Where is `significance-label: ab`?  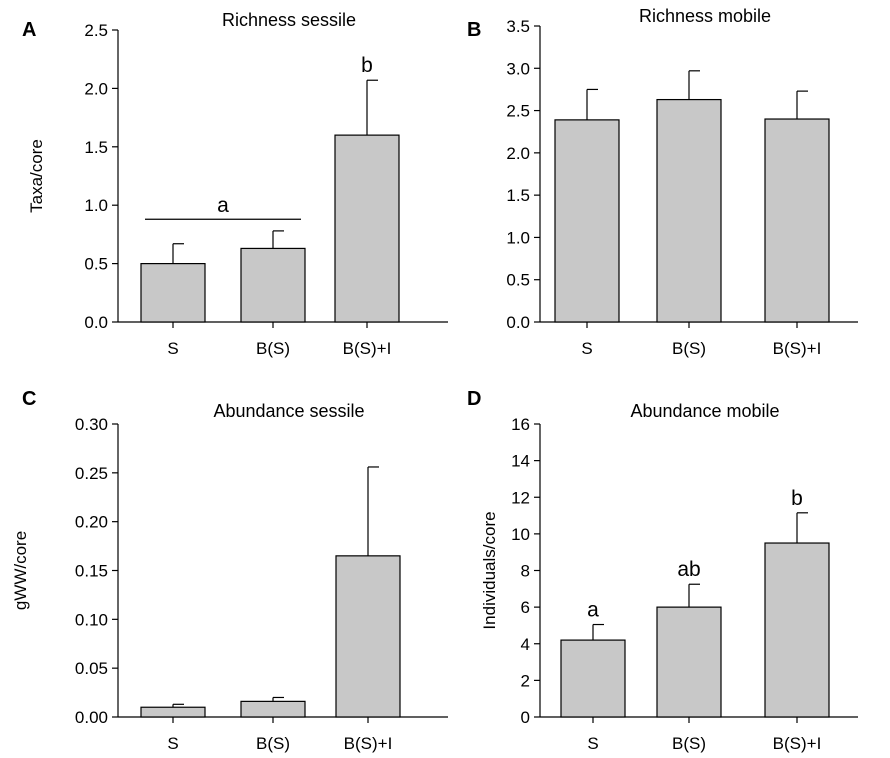
significance-label: ab is located at coordinates (688, 569).